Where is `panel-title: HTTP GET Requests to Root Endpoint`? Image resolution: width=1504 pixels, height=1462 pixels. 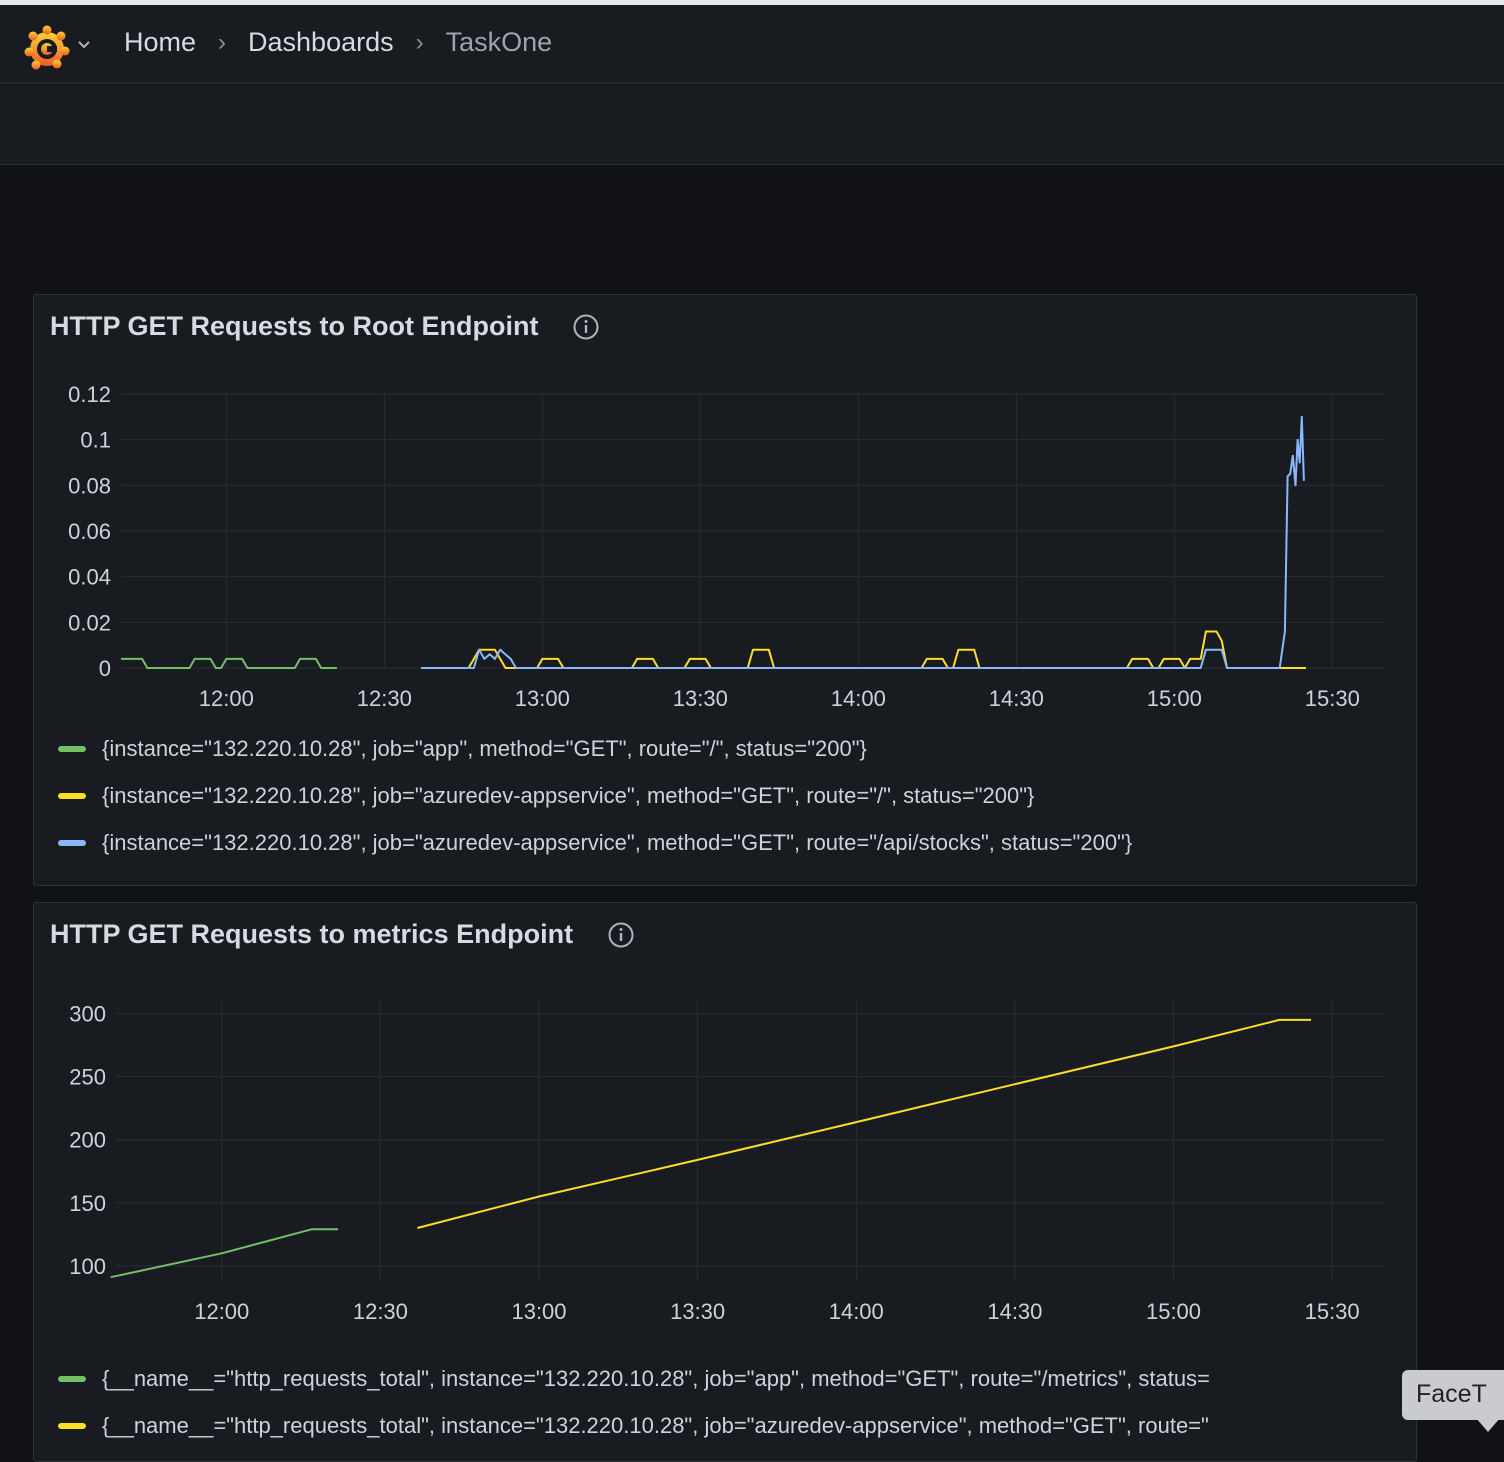
panel-title: HTTP GET Requests to Root Endpoint is located at coordinates (325, 326).